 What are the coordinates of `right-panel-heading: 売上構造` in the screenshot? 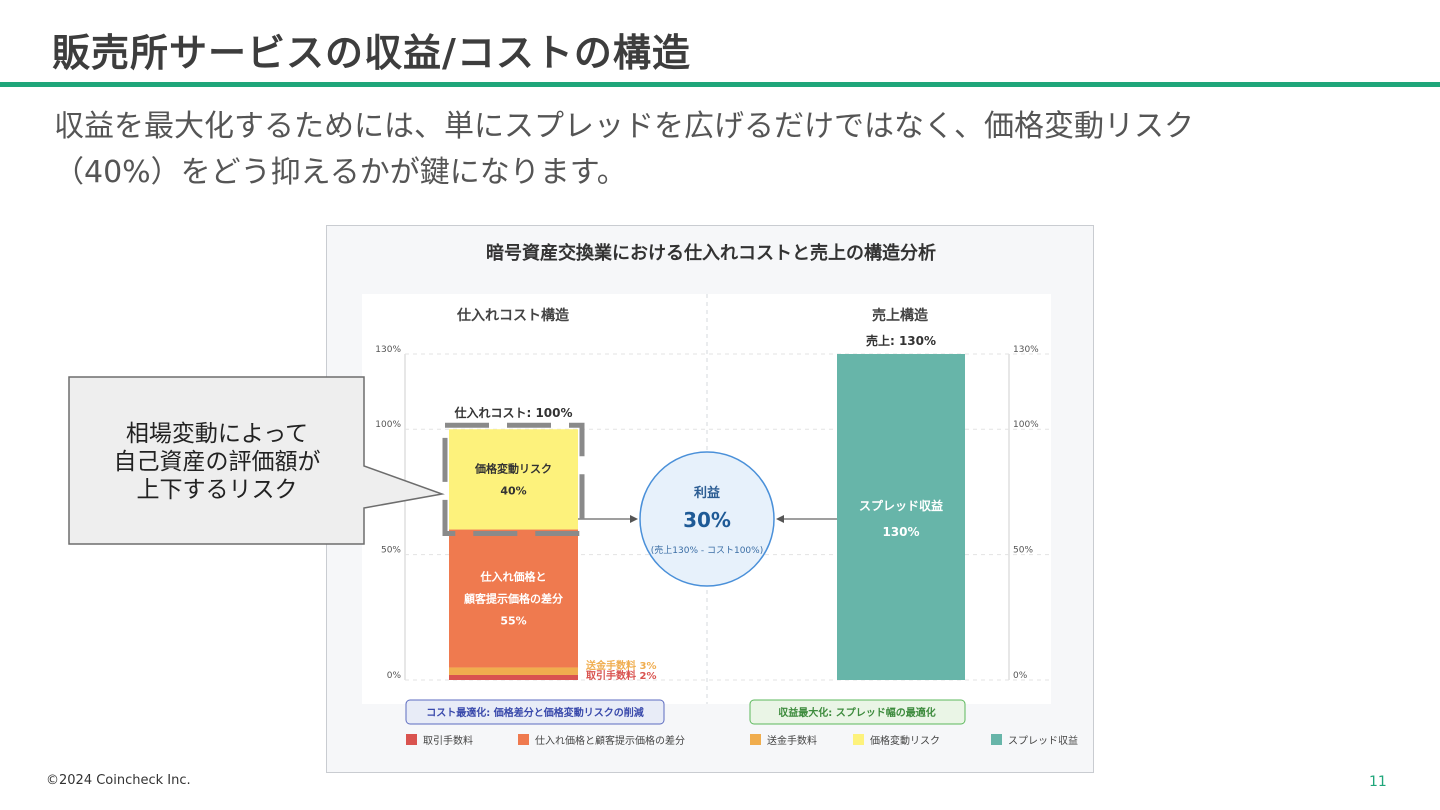 It's located at (900, 315).